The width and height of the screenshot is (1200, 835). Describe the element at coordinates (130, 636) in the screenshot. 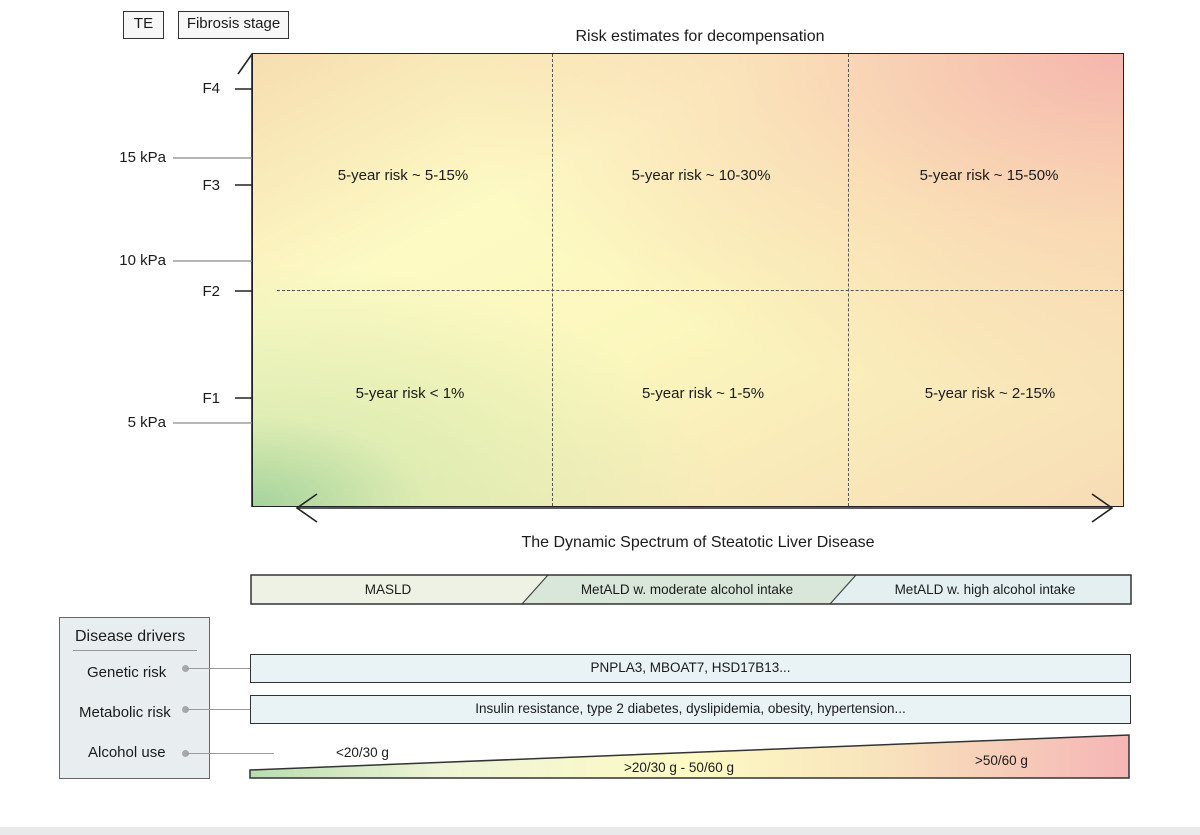

I see `disease-drivers-title: Disease drivers` at that location.